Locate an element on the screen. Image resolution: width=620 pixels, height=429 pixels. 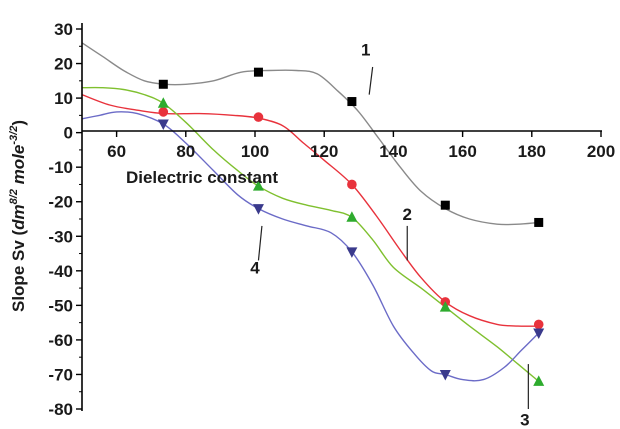
x-axis-title: Dielectric constant is located at coordinates (202, 177).